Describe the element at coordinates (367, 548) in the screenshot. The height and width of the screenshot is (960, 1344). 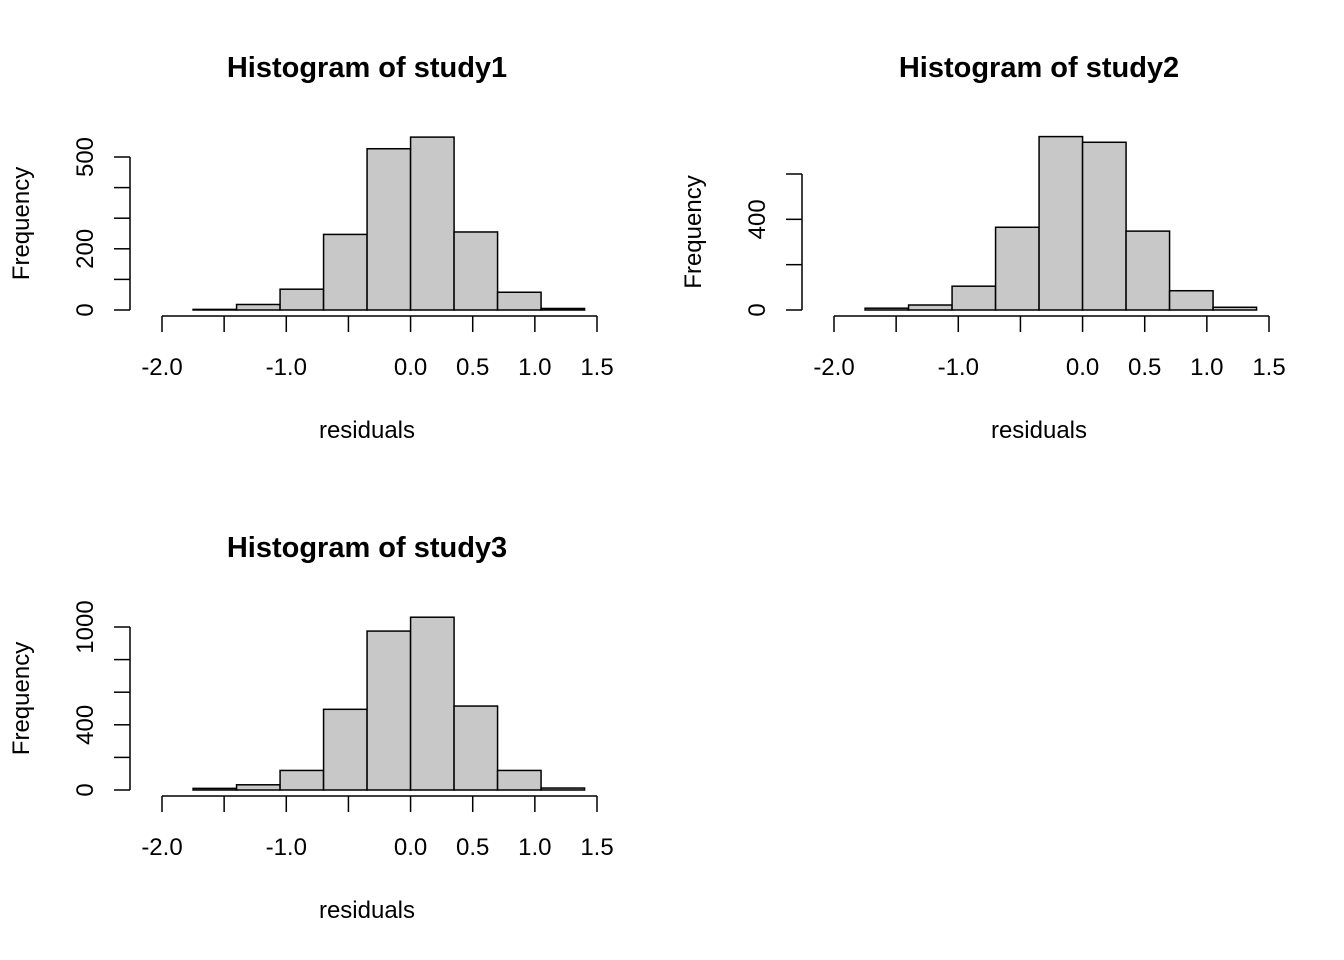
I see `chart-title: Histogram of study3` at that location.